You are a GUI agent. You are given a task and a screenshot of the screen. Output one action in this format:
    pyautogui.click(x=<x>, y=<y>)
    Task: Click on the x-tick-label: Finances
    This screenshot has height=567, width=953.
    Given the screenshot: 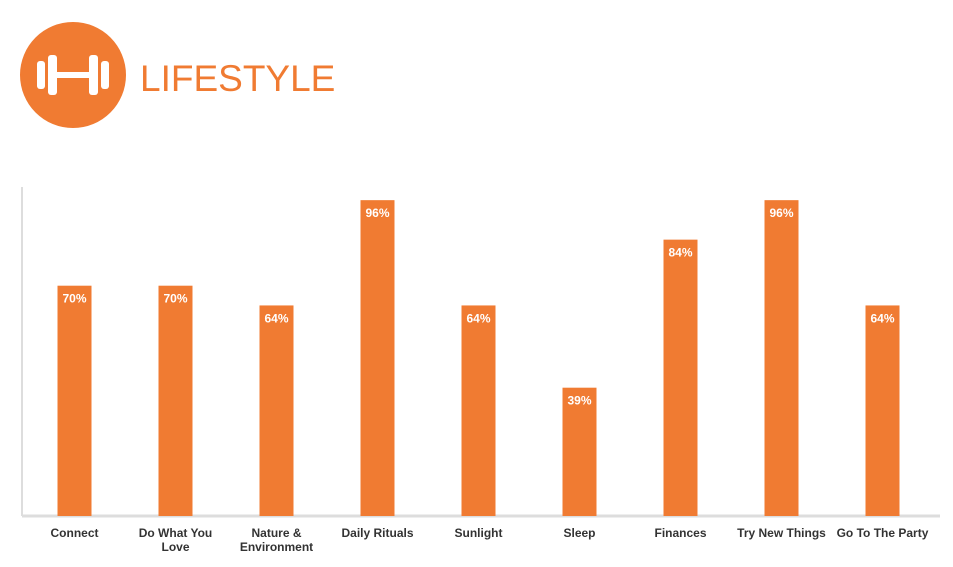 What is the action you would take?
    pyautogui.click(x=680, y=533)
    